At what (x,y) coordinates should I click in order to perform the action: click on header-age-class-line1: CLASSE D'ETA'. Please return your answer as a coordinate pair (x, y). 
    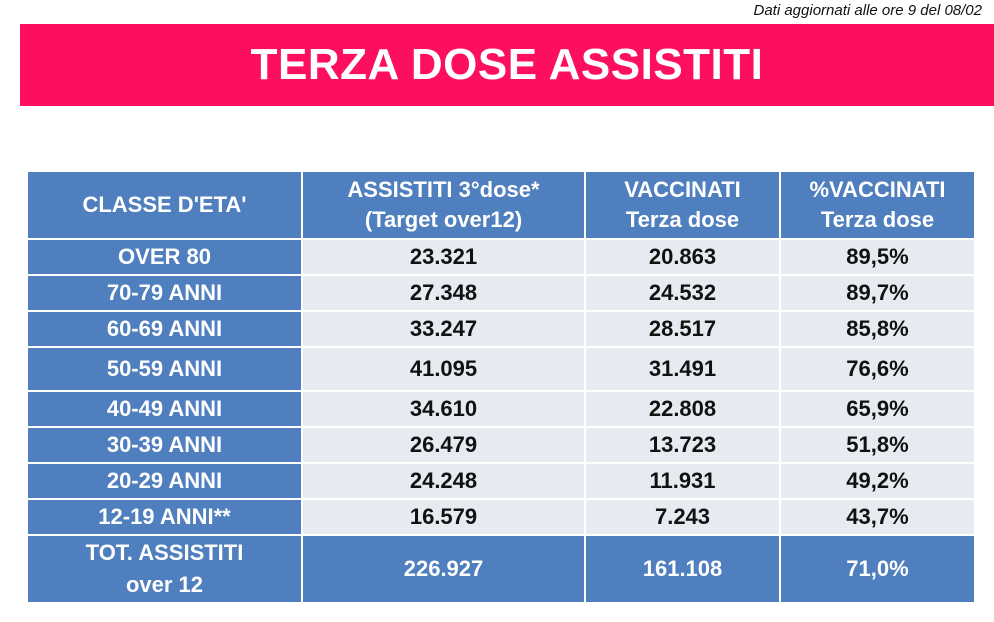
    Looking at the image, I should click on (164, 204).